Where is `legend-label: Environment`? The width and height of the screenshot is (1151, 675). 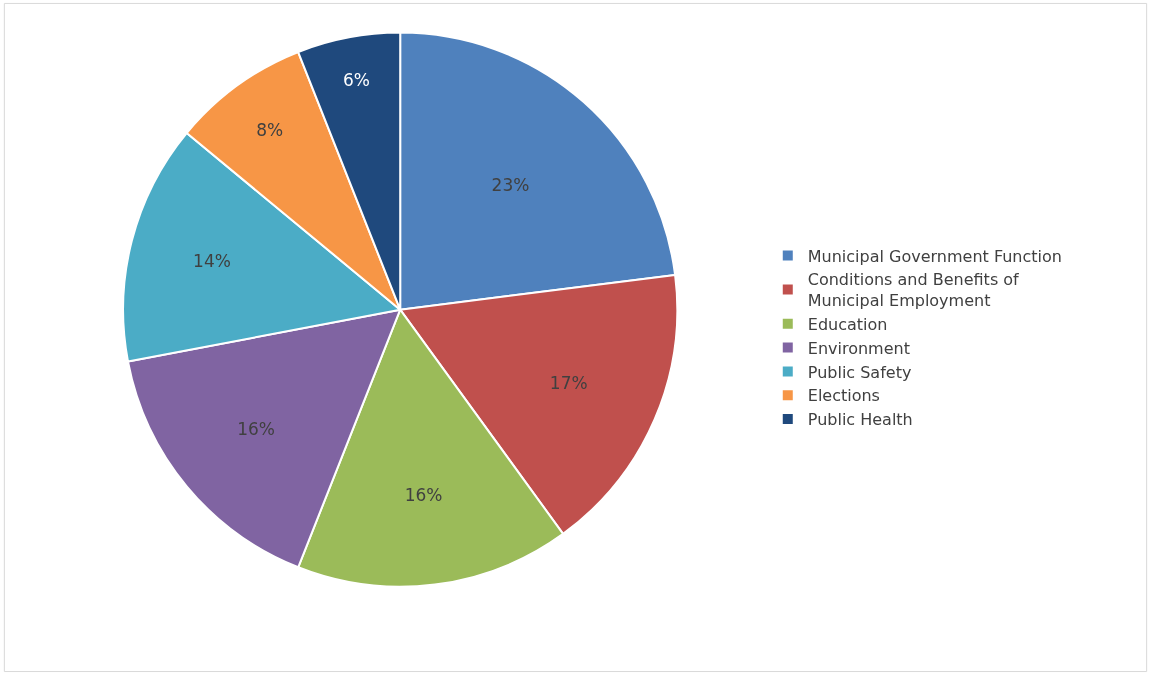 legend-label: Environment is located at coordinates (858, 348).